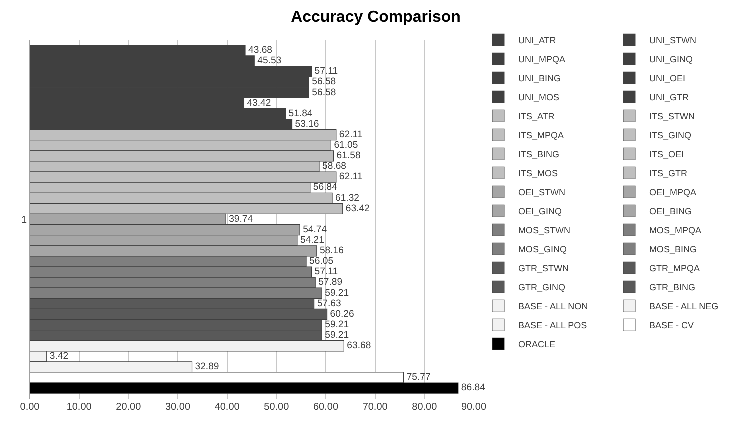 This screenshot has height=429, width=752. I want to click on legend-label: OEI_STWN, so click(542, 193).